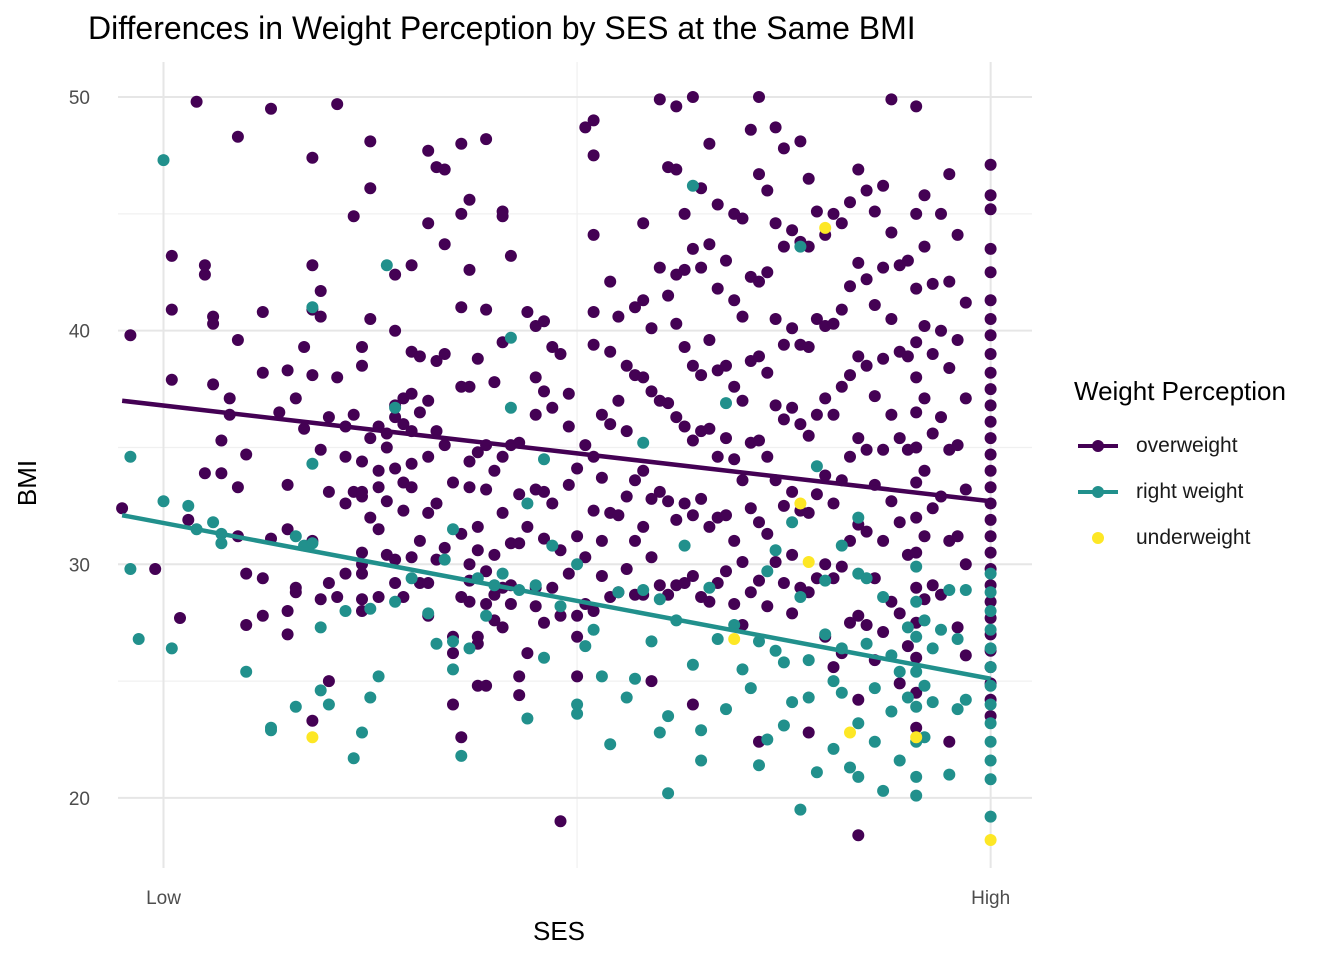  I want to click on x-tick-label: Low, so click(163, 898).